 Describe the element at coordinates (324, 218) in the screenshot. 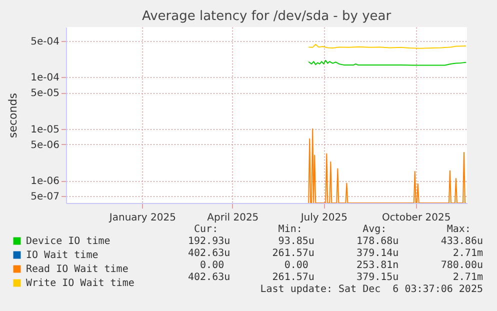

I see `x-tick-label: July 2025` at that location.